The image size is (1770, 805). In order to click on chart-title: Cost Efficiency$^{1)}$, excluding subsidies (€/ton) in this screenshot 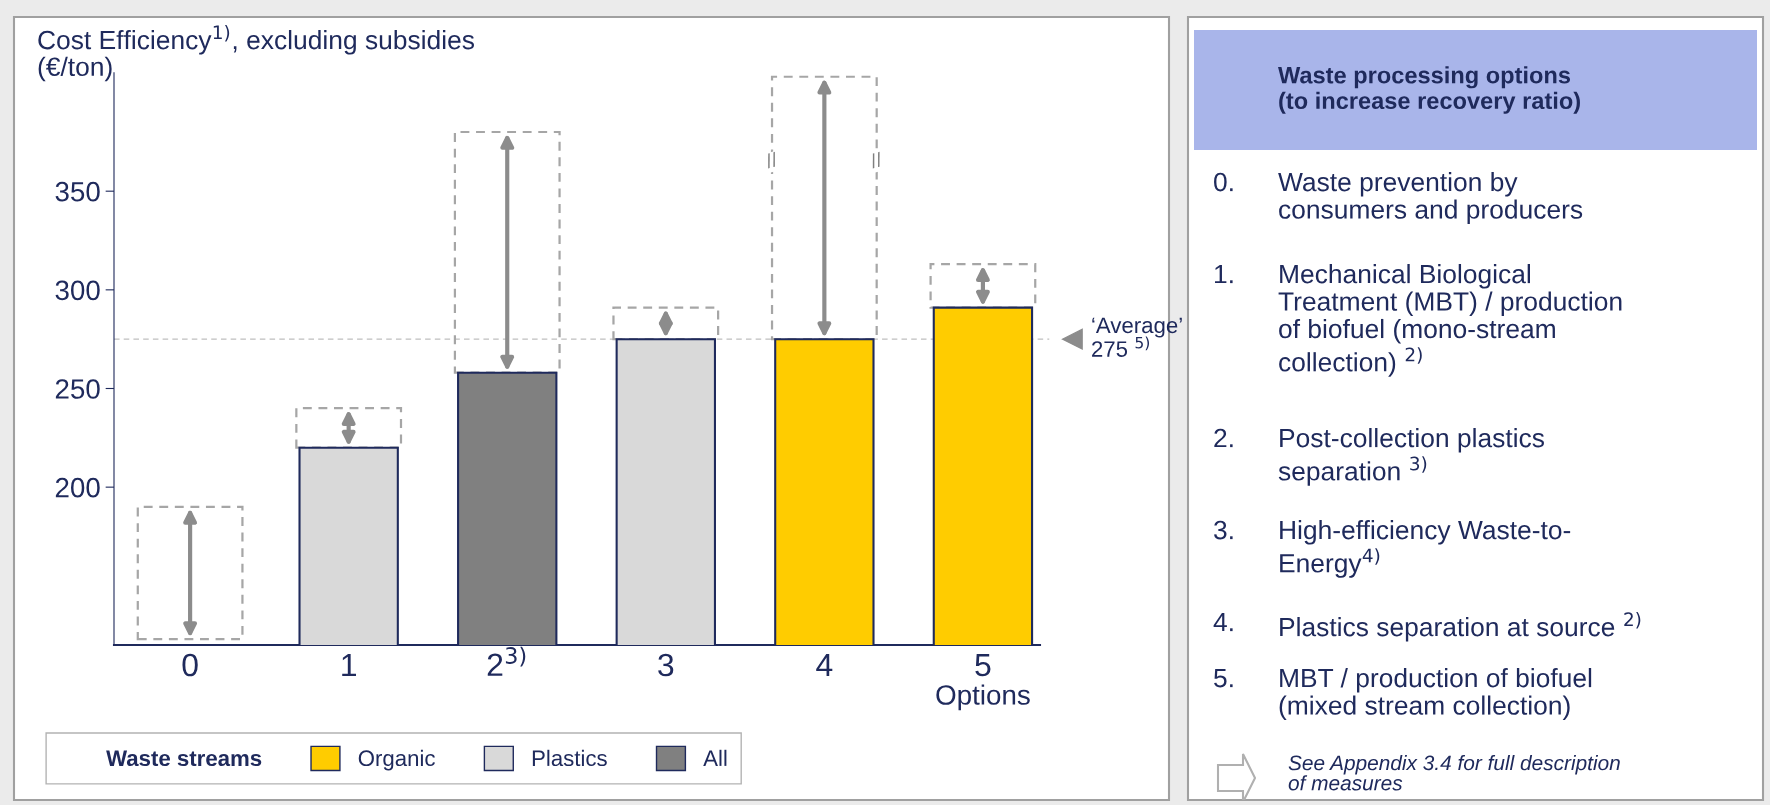, I will do `click(256, 53)`.